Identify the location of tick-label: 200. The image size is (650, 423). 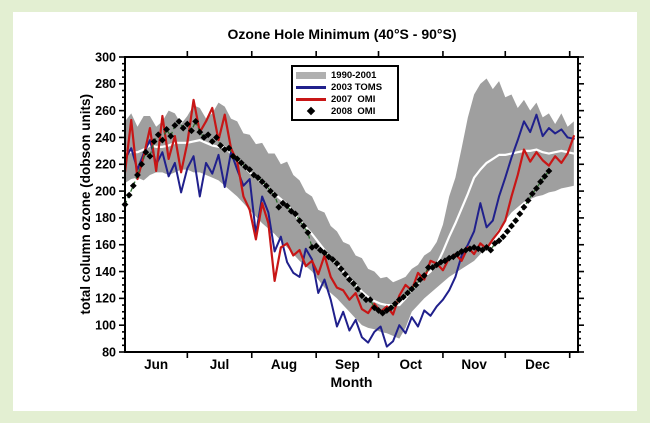
(105, 191).